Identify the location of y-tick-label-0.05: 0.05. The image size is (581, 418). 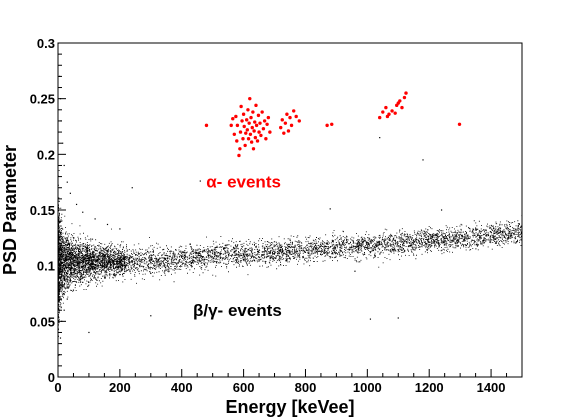
(42, 321).